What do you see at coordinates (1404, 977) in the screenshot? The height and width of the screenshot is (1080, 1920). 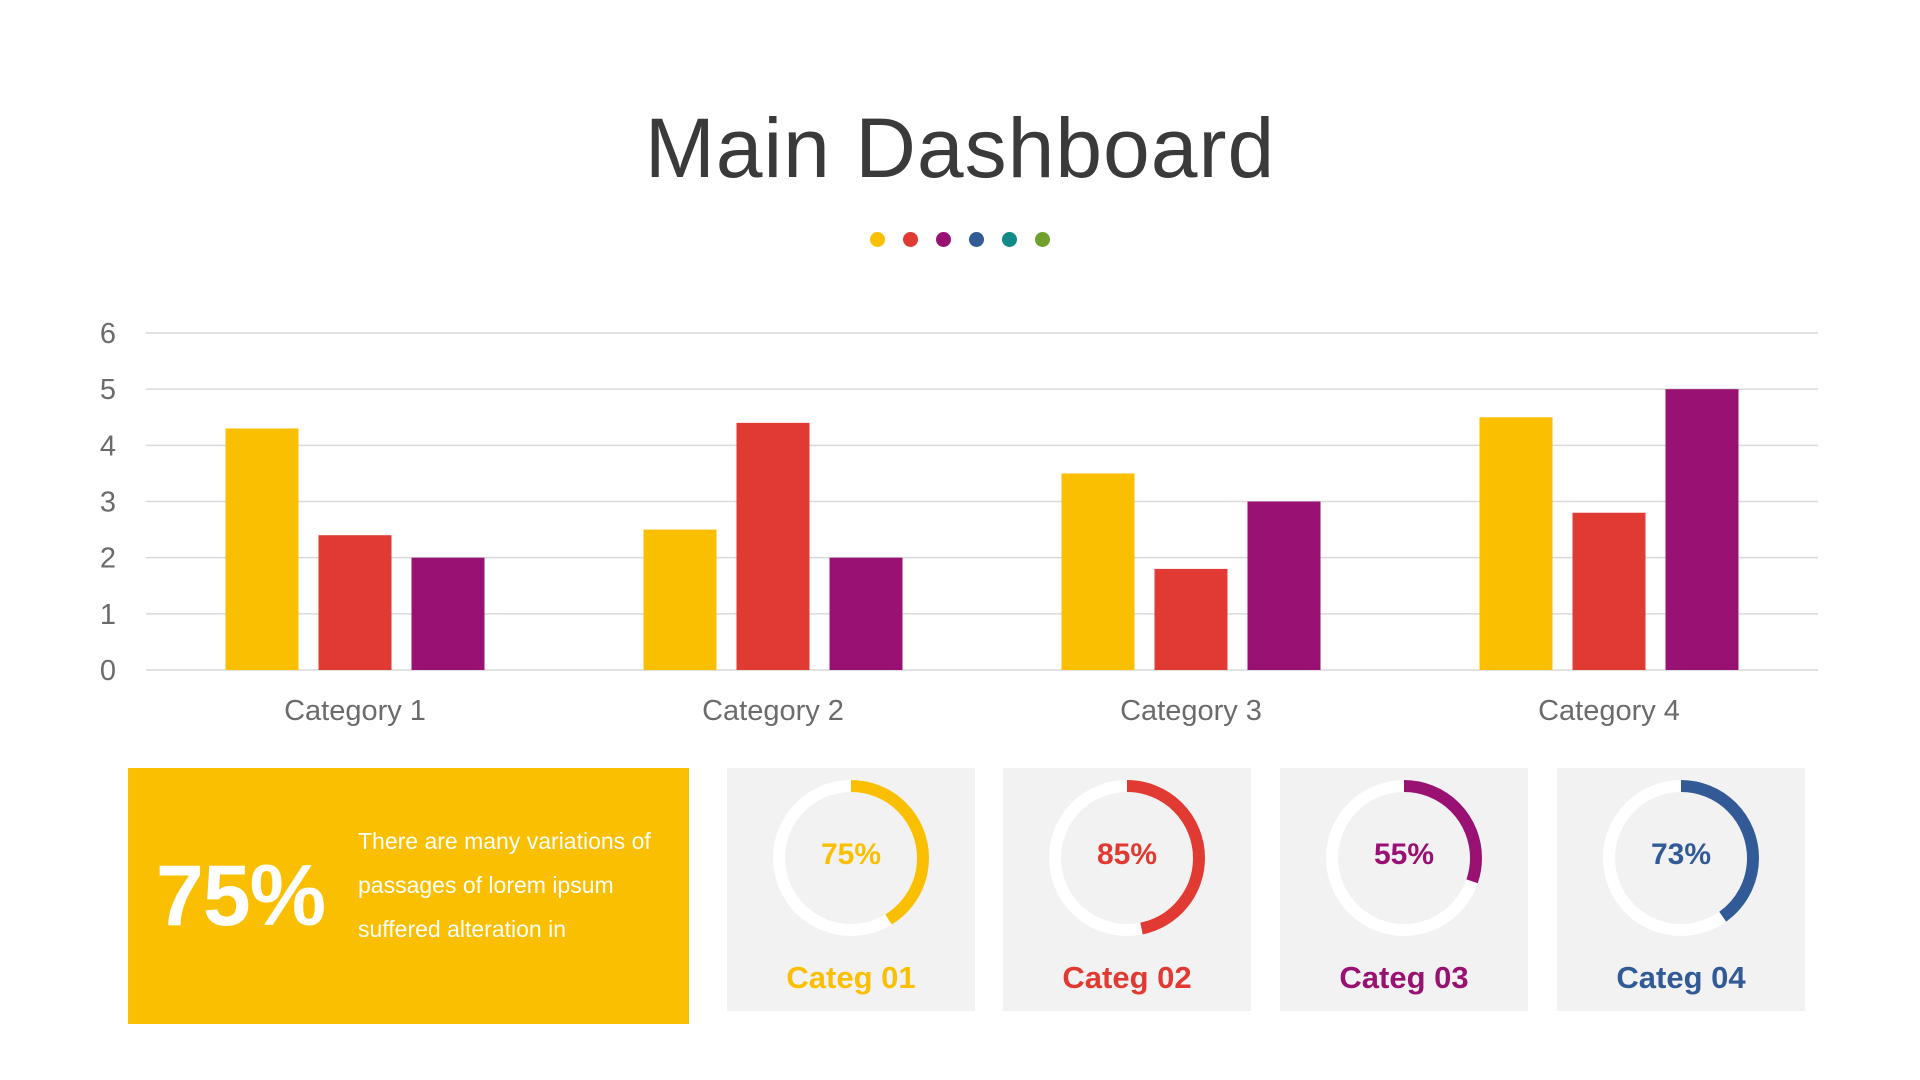 I see `card-label: Categ 03` at bounding box center [1404, 977].